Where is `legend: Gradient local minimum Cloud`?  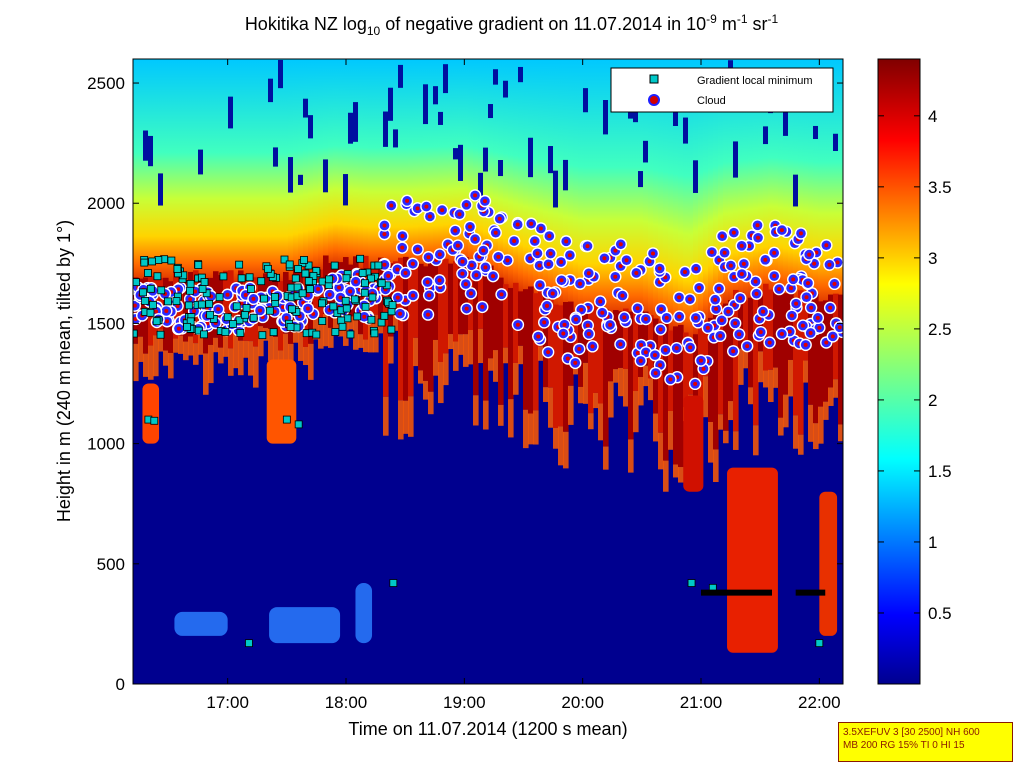
legend: Gradient local minimum Cloud is located at coordinates (722, 90).